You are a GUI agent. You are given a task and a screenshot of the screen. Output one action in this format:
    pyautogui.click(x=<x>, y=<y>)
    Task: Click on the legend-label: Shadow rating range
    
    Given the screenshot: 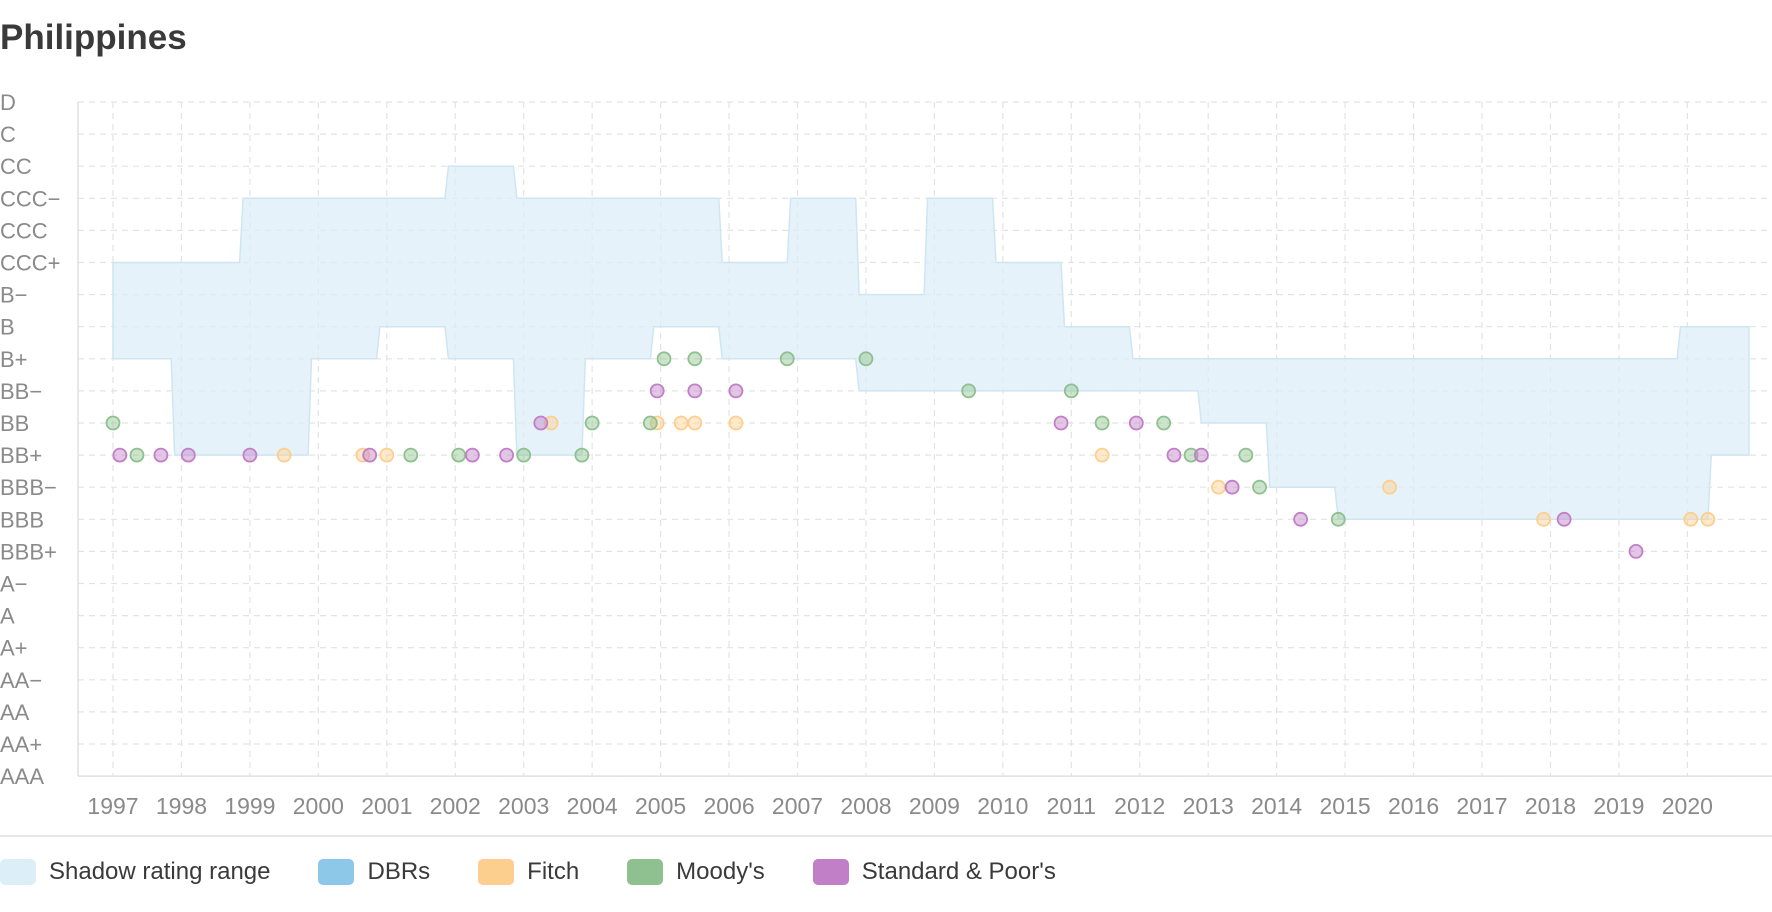 What is the action you would take?
    pyautogui.click(x=160, y=871)
    